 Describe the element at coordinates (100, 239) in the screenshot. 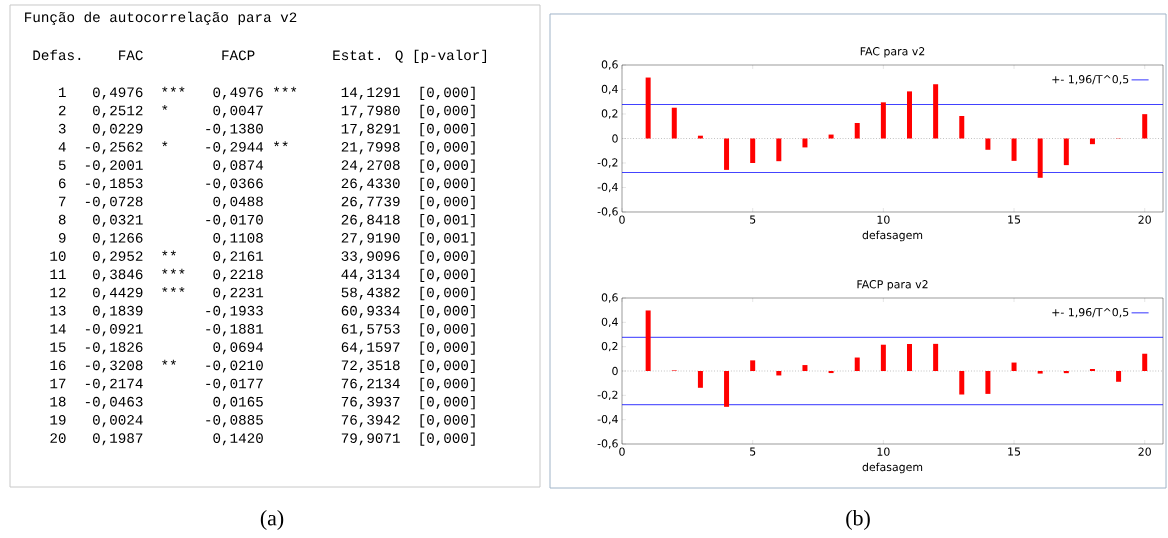

I see `text: 9 0,1266` at that location.